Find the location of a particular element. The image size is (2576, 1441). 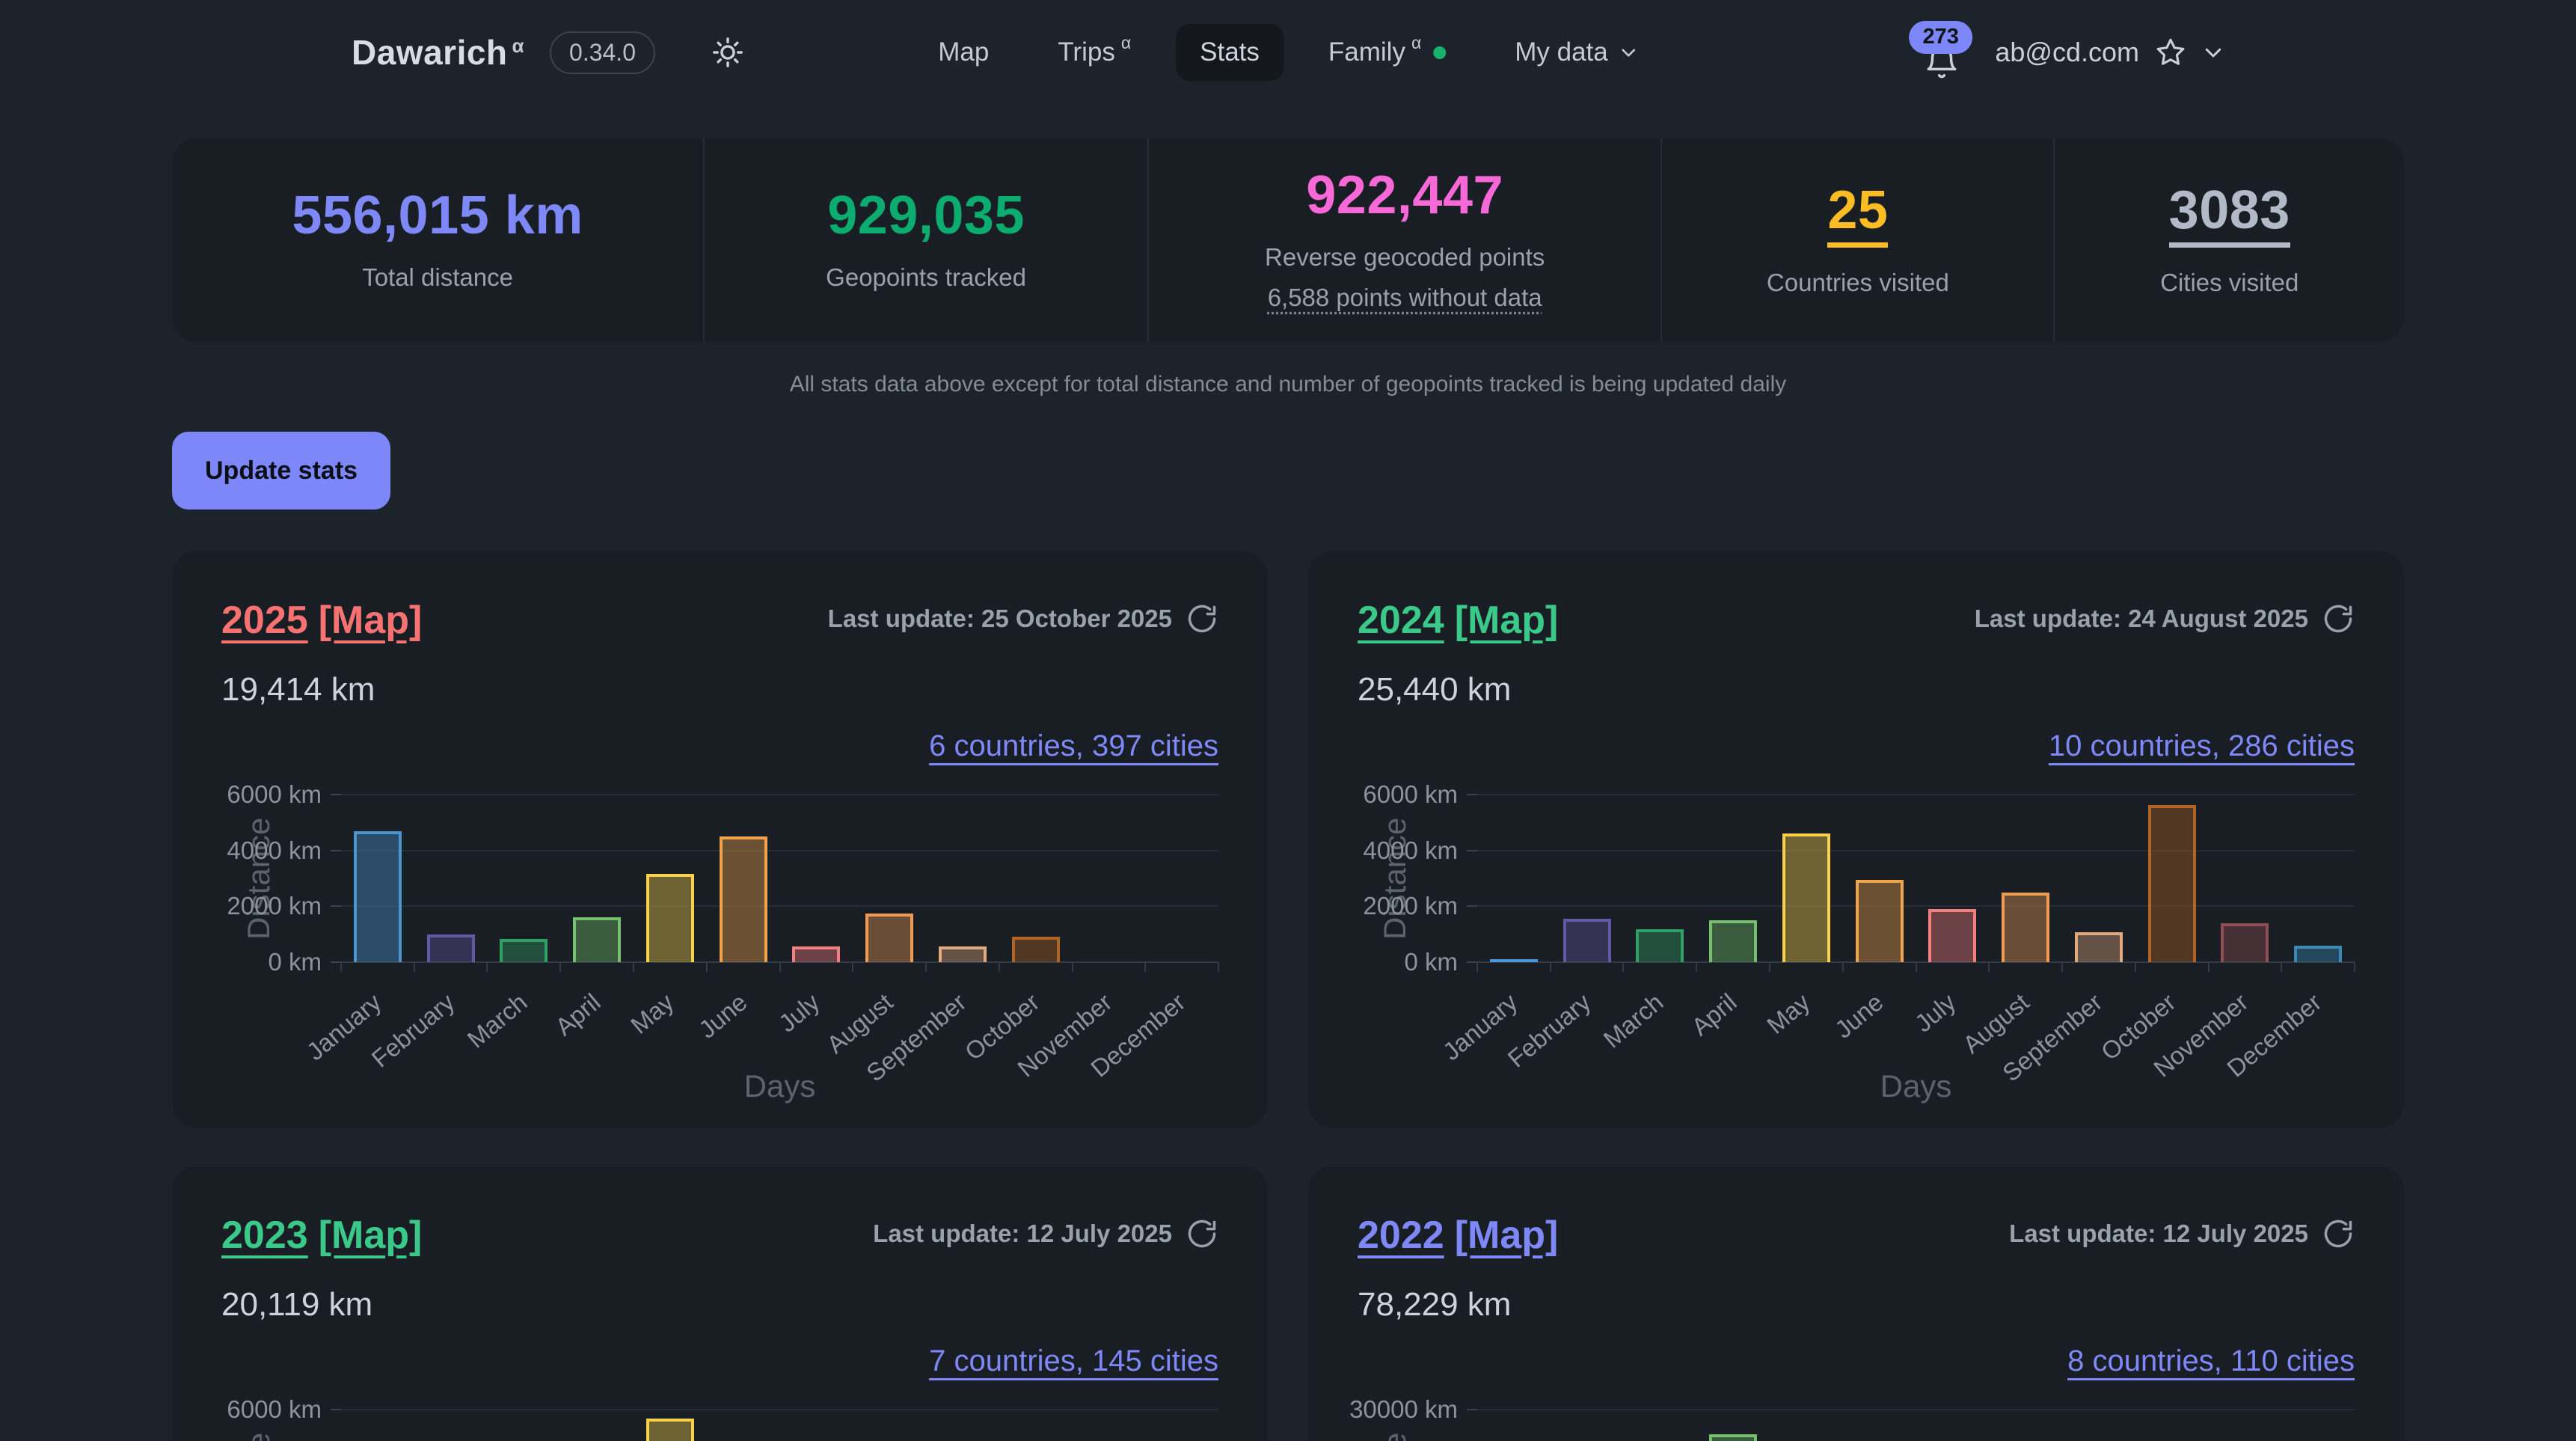

nav-item-stats: Stats is located at coordinates (1230, 52).